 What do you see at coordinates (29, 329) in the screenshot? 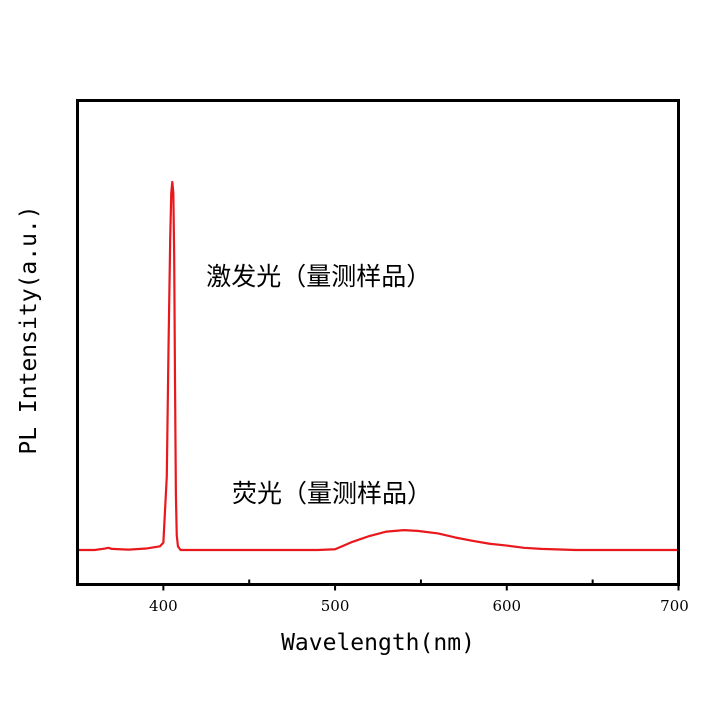
I see `y-axis-label: PL Intensity(a.u.)` at bounding box center [29, 329].